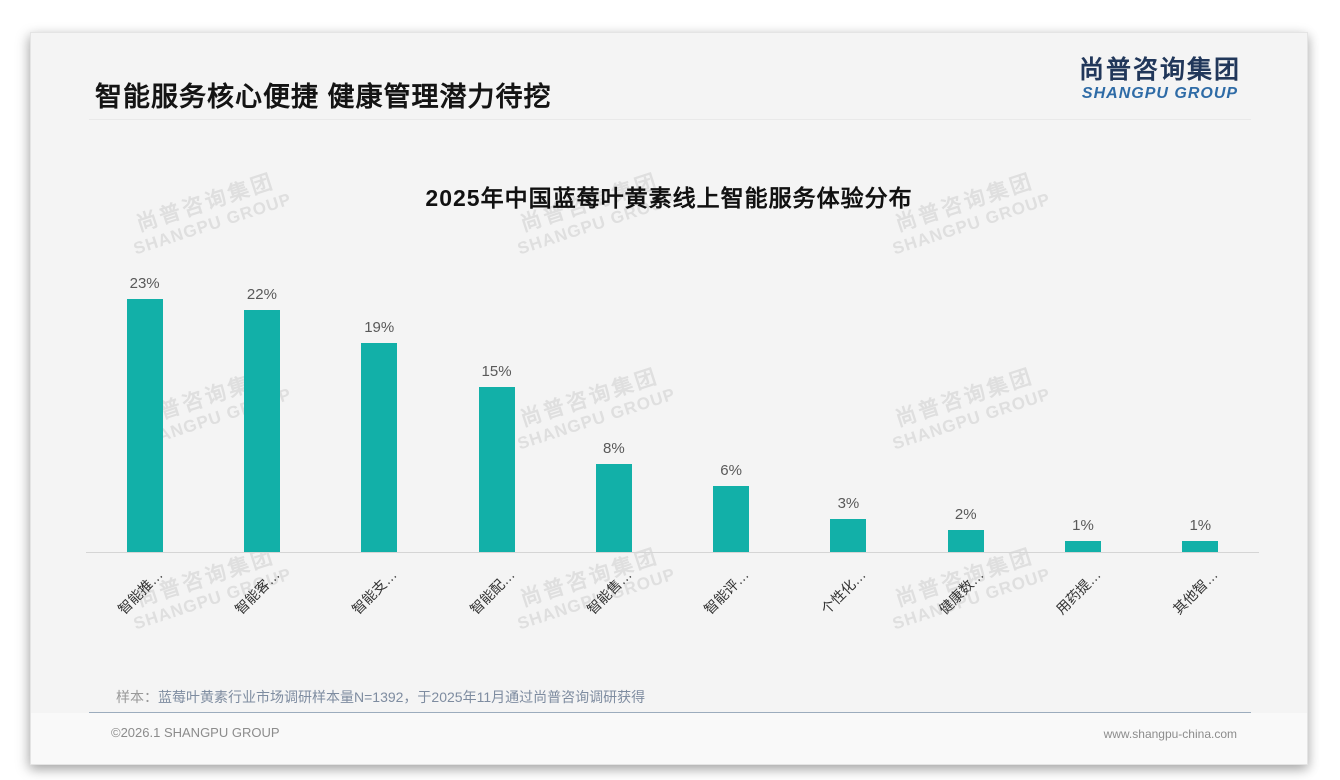 The image size is (1340, 780). I want to click on bar-slot: 22%, so click(261, 419).